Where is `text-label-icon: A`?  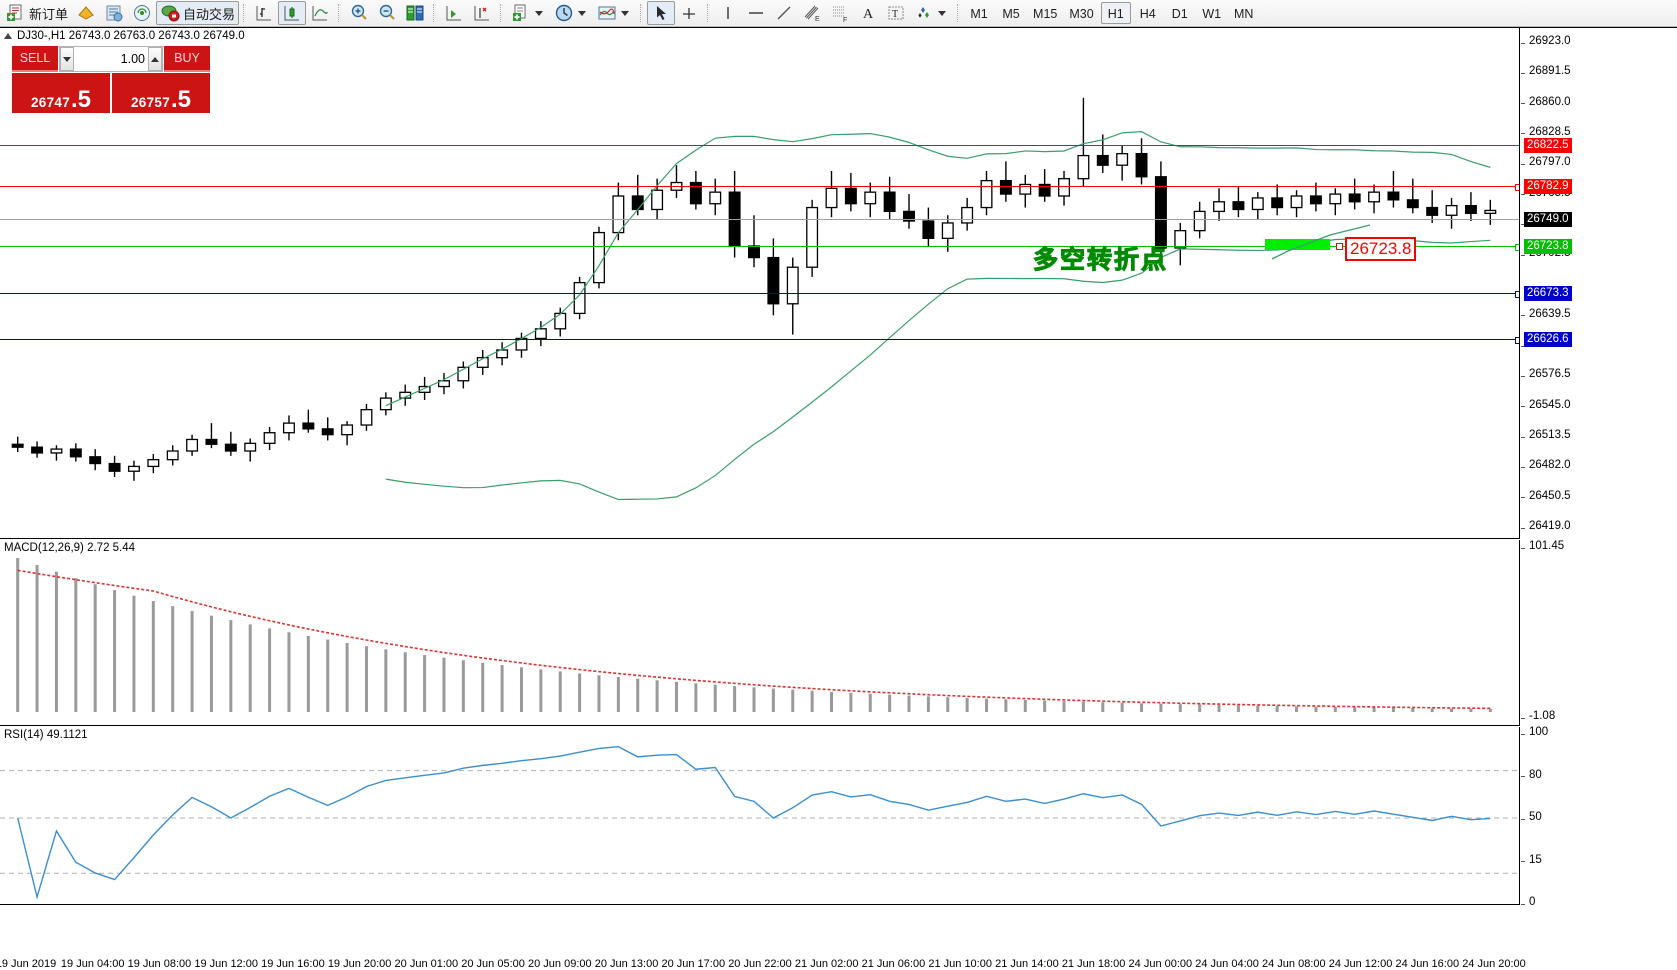
text-label-icon: A is located at coordinates (868, 14).